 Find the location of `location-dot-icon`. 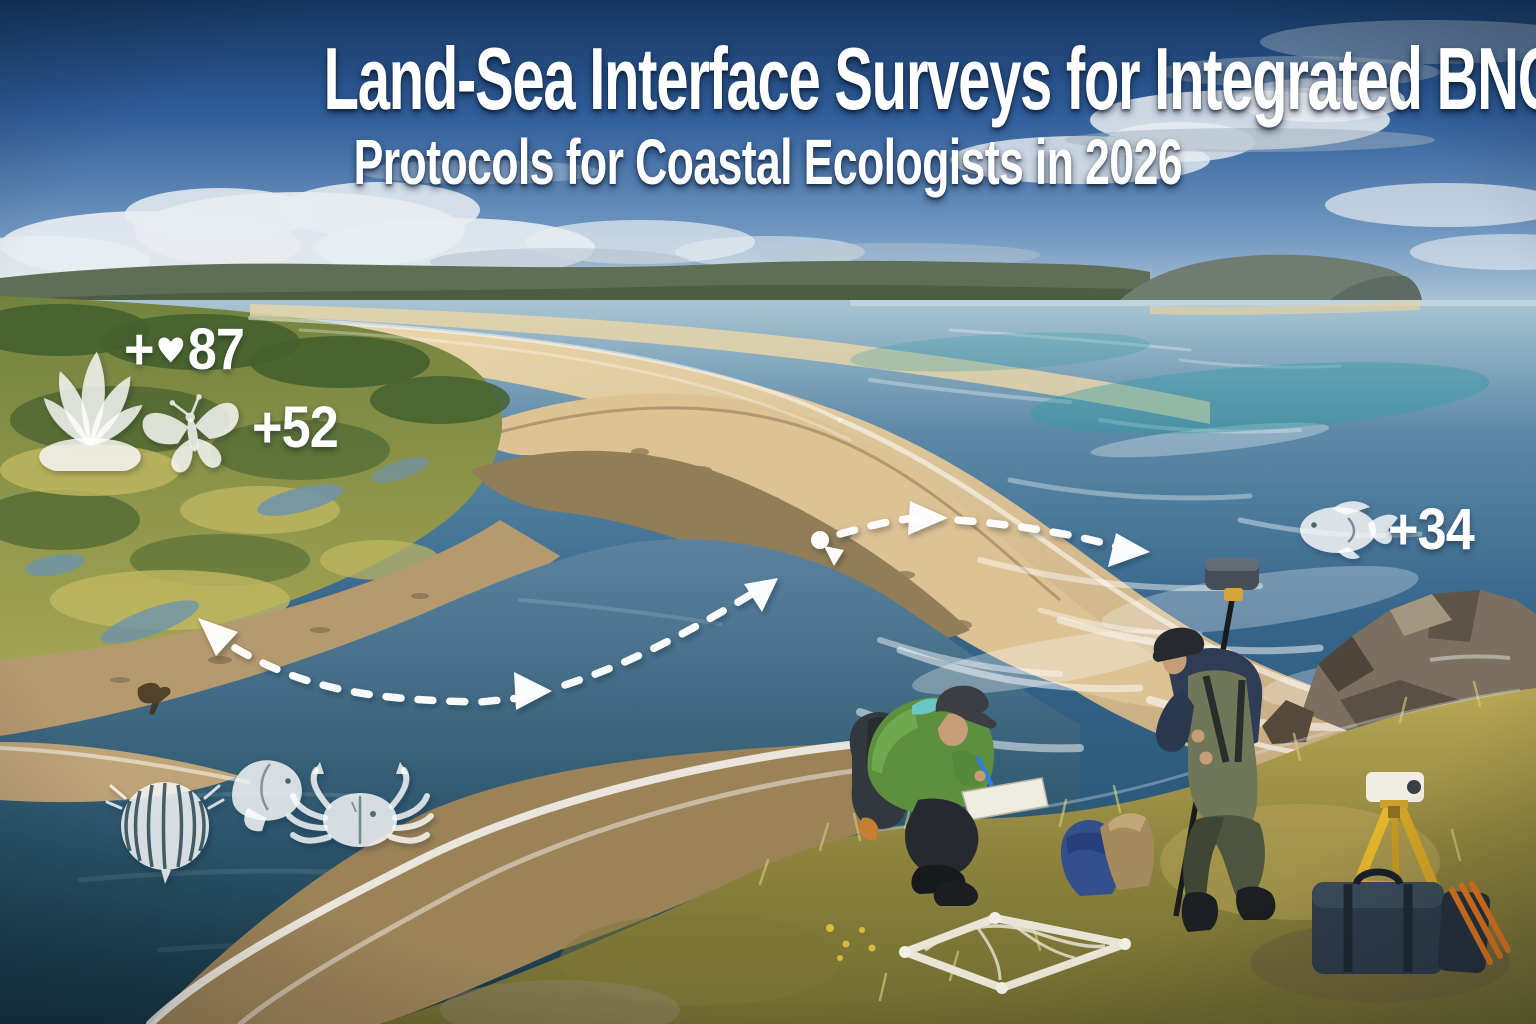

location-dot-icon is located at coordinates (820, 540).